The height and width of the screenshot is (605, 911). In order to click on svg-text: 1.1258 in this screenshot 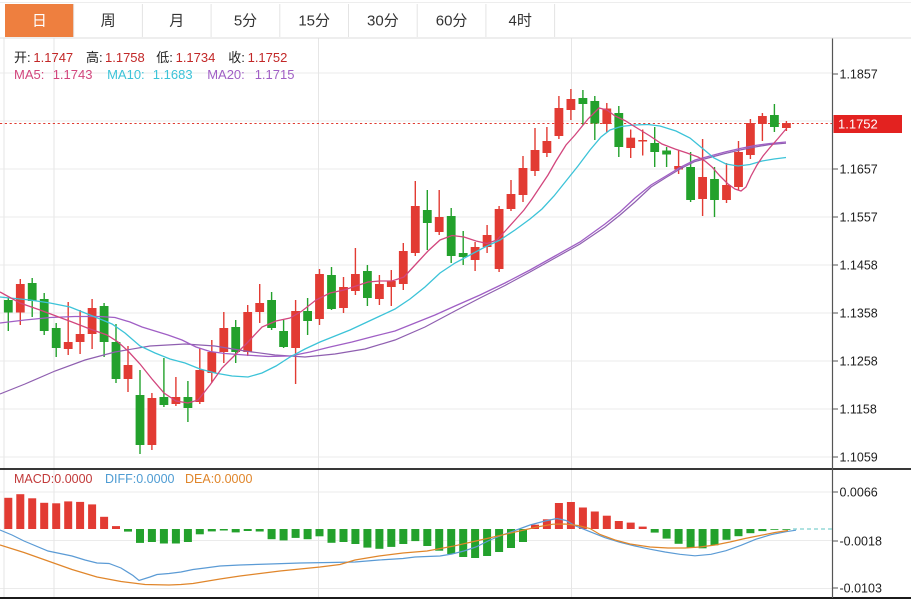, I will do `click(859, 362)`.